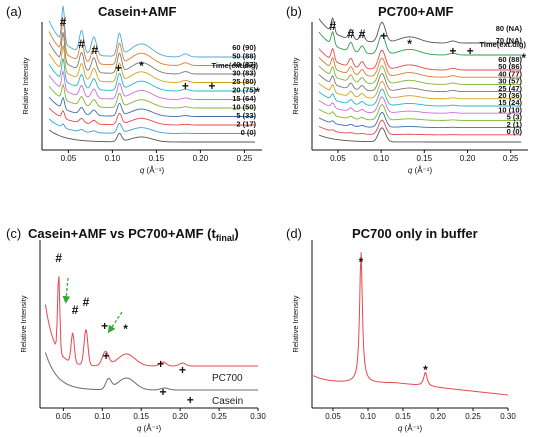 The width and height of the screenshot is (550, 437). Describe the element at coordinates (509, 40) in the screenshot. I see `legend-entry: 70 (NA)` at that location.